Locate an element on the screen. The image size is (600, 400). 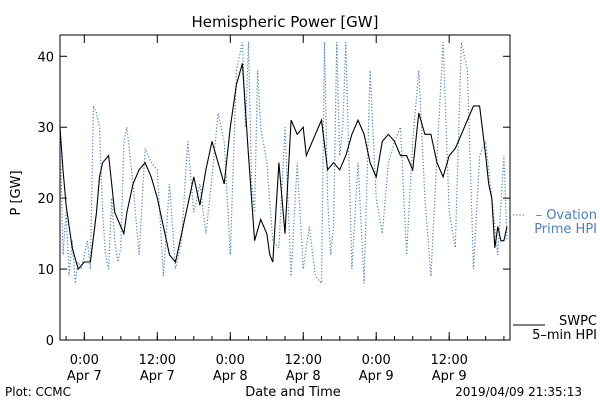
y-tick-label: 30 is located at coordinates (45, 128).